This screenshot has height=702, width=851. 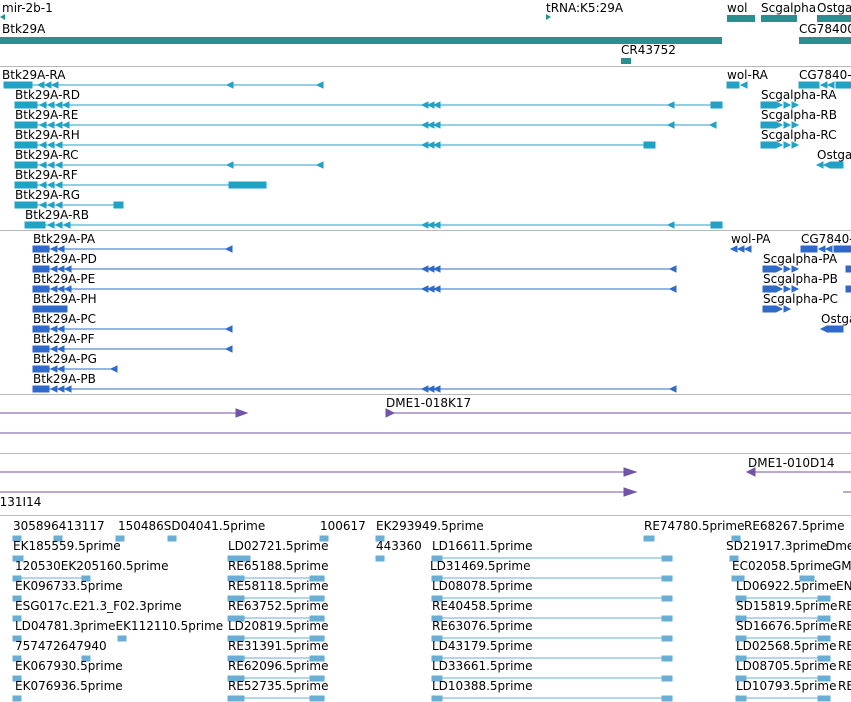 I want to click on est-label: 757472647940, so click(x=61, y=646).